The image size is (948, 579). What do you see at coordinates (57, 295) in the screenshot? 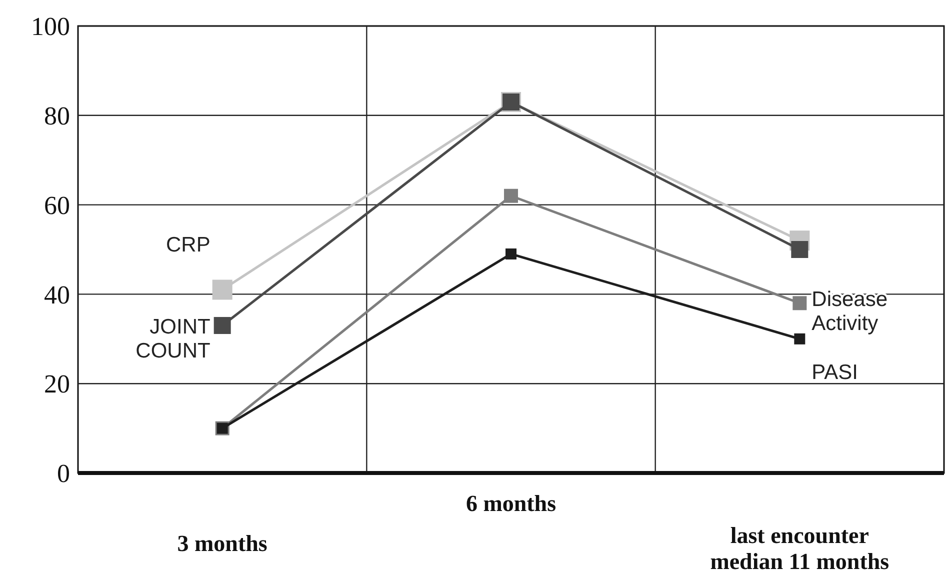
I see `y-tick-label: 40` at bounding box center [57, 295].